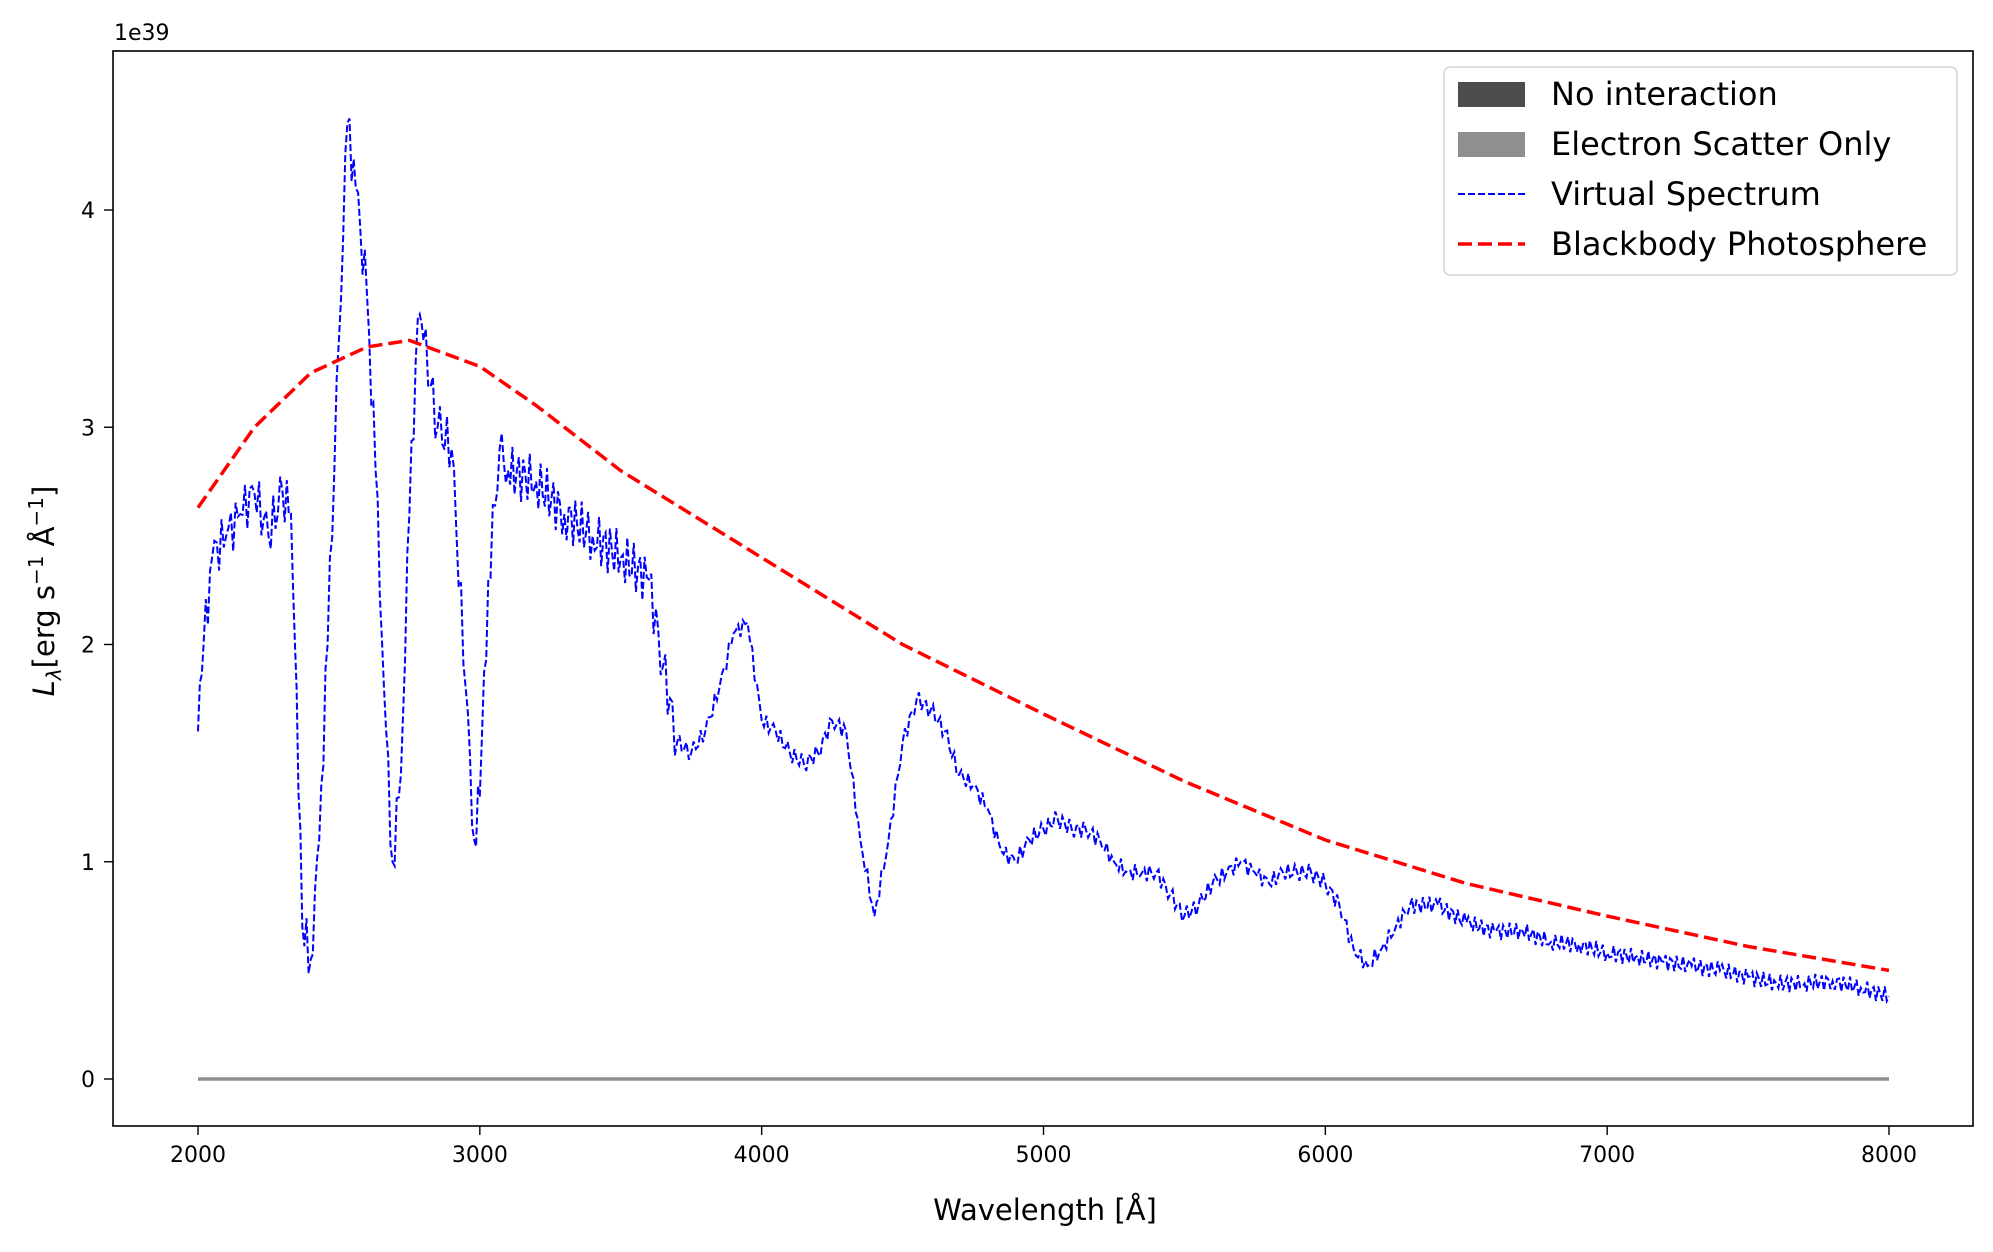 This screenshot has width=1993, height=1252. Describe the element at coordinates (45, 591) in the screenshot. I see `y-axis-label: Lλ[erg s−1 Å−1]` at that location.